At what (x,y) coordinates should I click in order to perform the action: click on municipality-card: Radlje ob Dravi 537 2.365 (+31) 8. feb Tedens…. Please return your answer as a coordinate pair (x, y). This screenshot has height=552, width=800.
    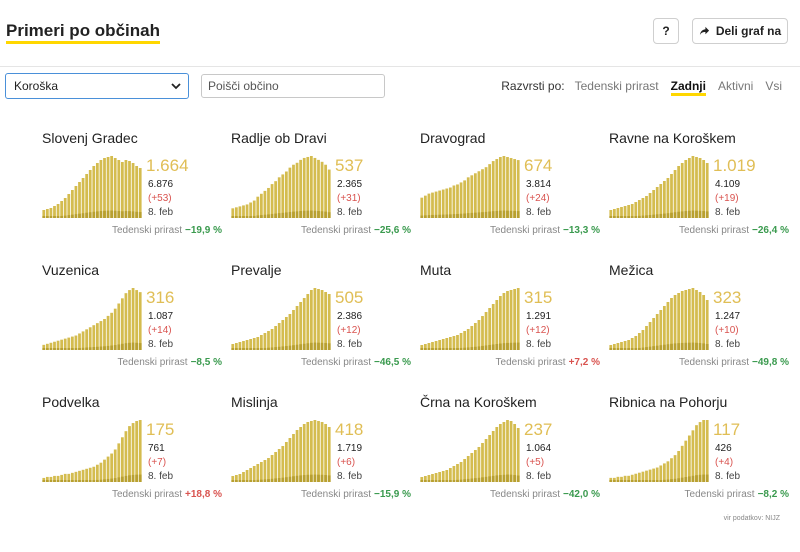
    Looking at the image, I should click on (321, 179).